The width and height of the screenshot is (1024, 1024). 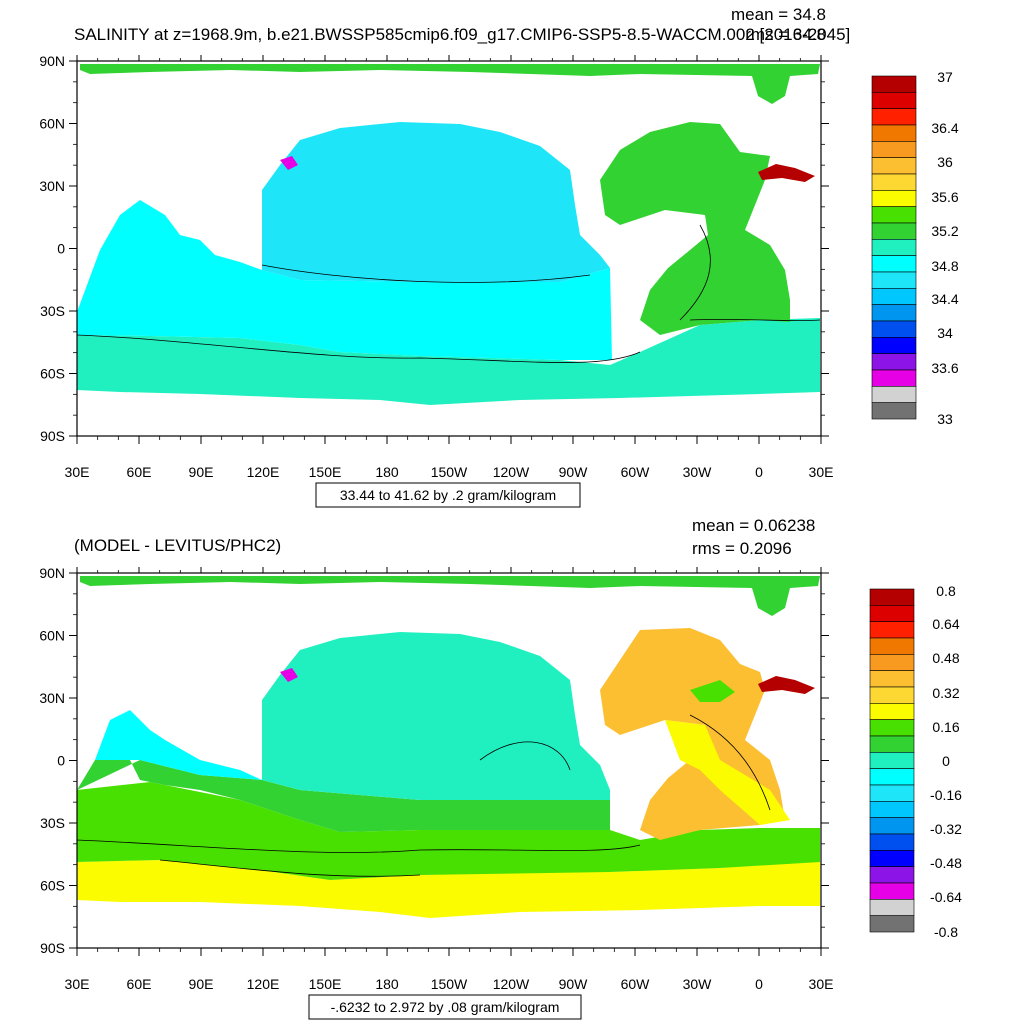 I want to click on x-tick-label: 30W, so click(x=698, y=984).